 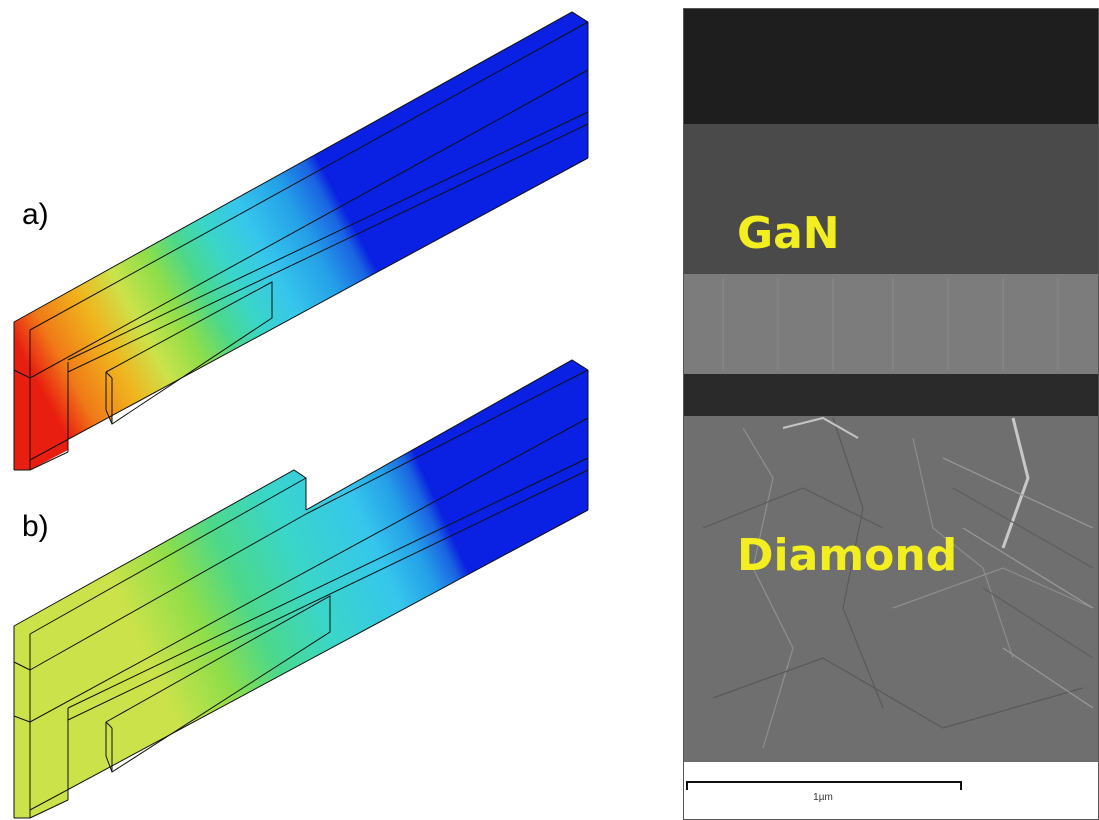 What do you see at coordinates (891, 66) in the screenshot?
I see `sem-coating-layer` at bounding box center [891, 66].